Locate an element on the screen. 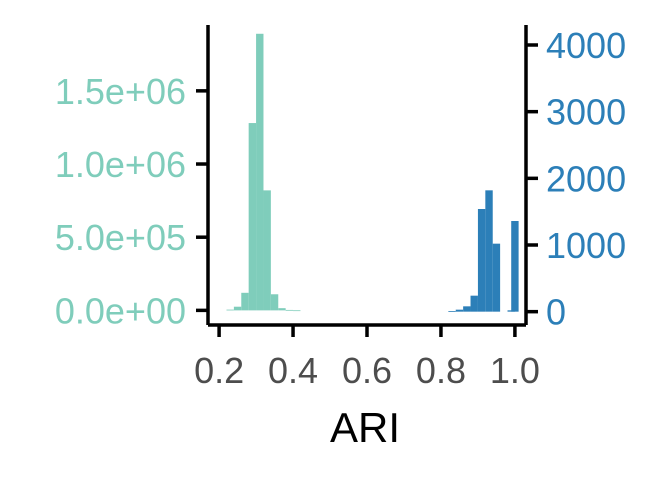  x-axis-tick-label: 0.6 is located at coordinates (367, 370).